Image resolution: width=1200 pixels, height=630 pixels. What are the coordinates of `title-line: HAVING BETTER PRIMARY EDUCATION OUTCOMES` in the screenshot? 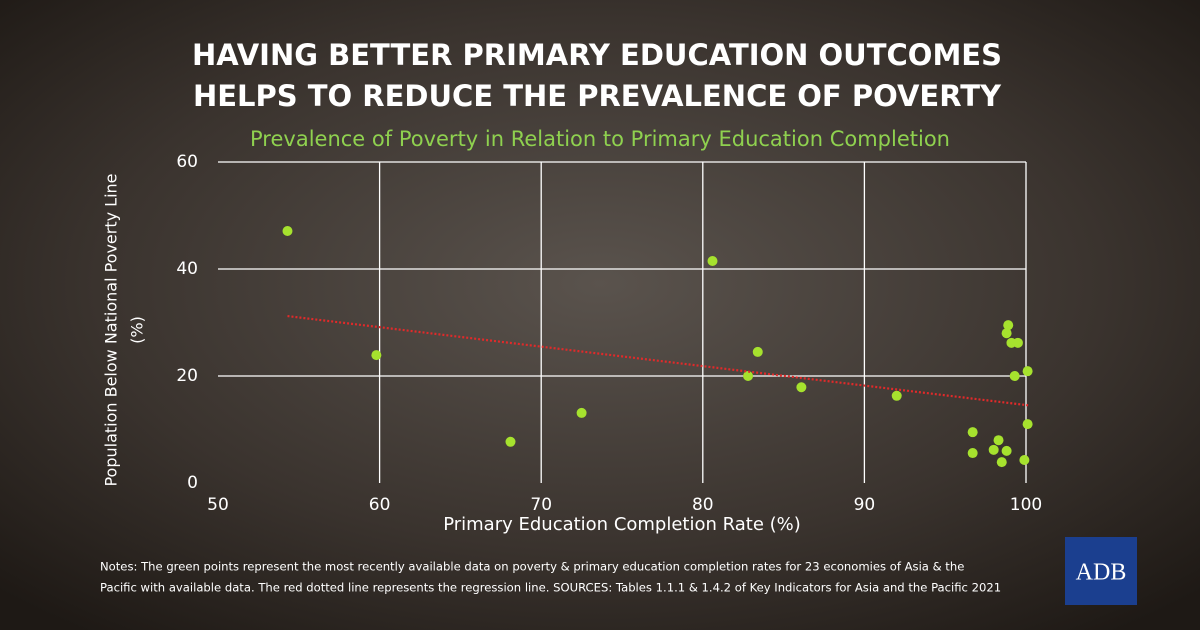 It's located at (597, 55).